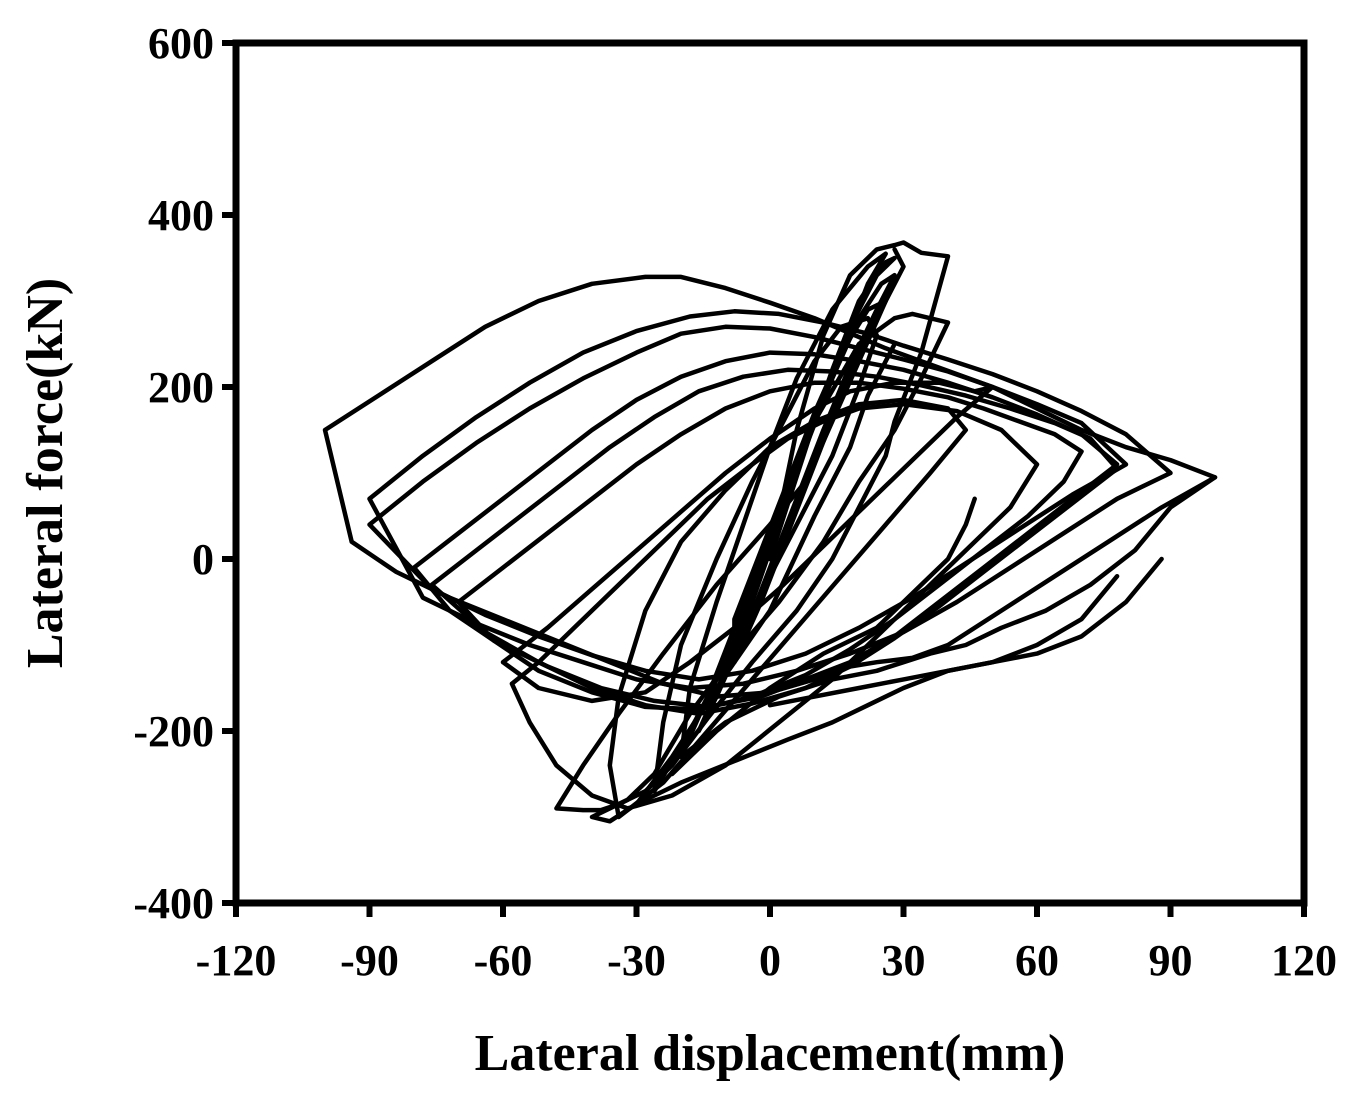  I want to click on y-tick-label: 200, so click(181, 387).